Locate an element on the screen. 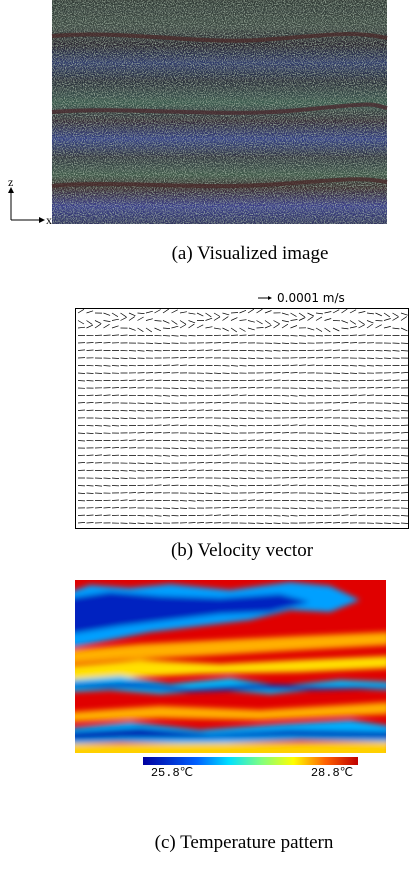 This screenshot has height=878, width=410. temperature-image is located at coordinates (230, 666).